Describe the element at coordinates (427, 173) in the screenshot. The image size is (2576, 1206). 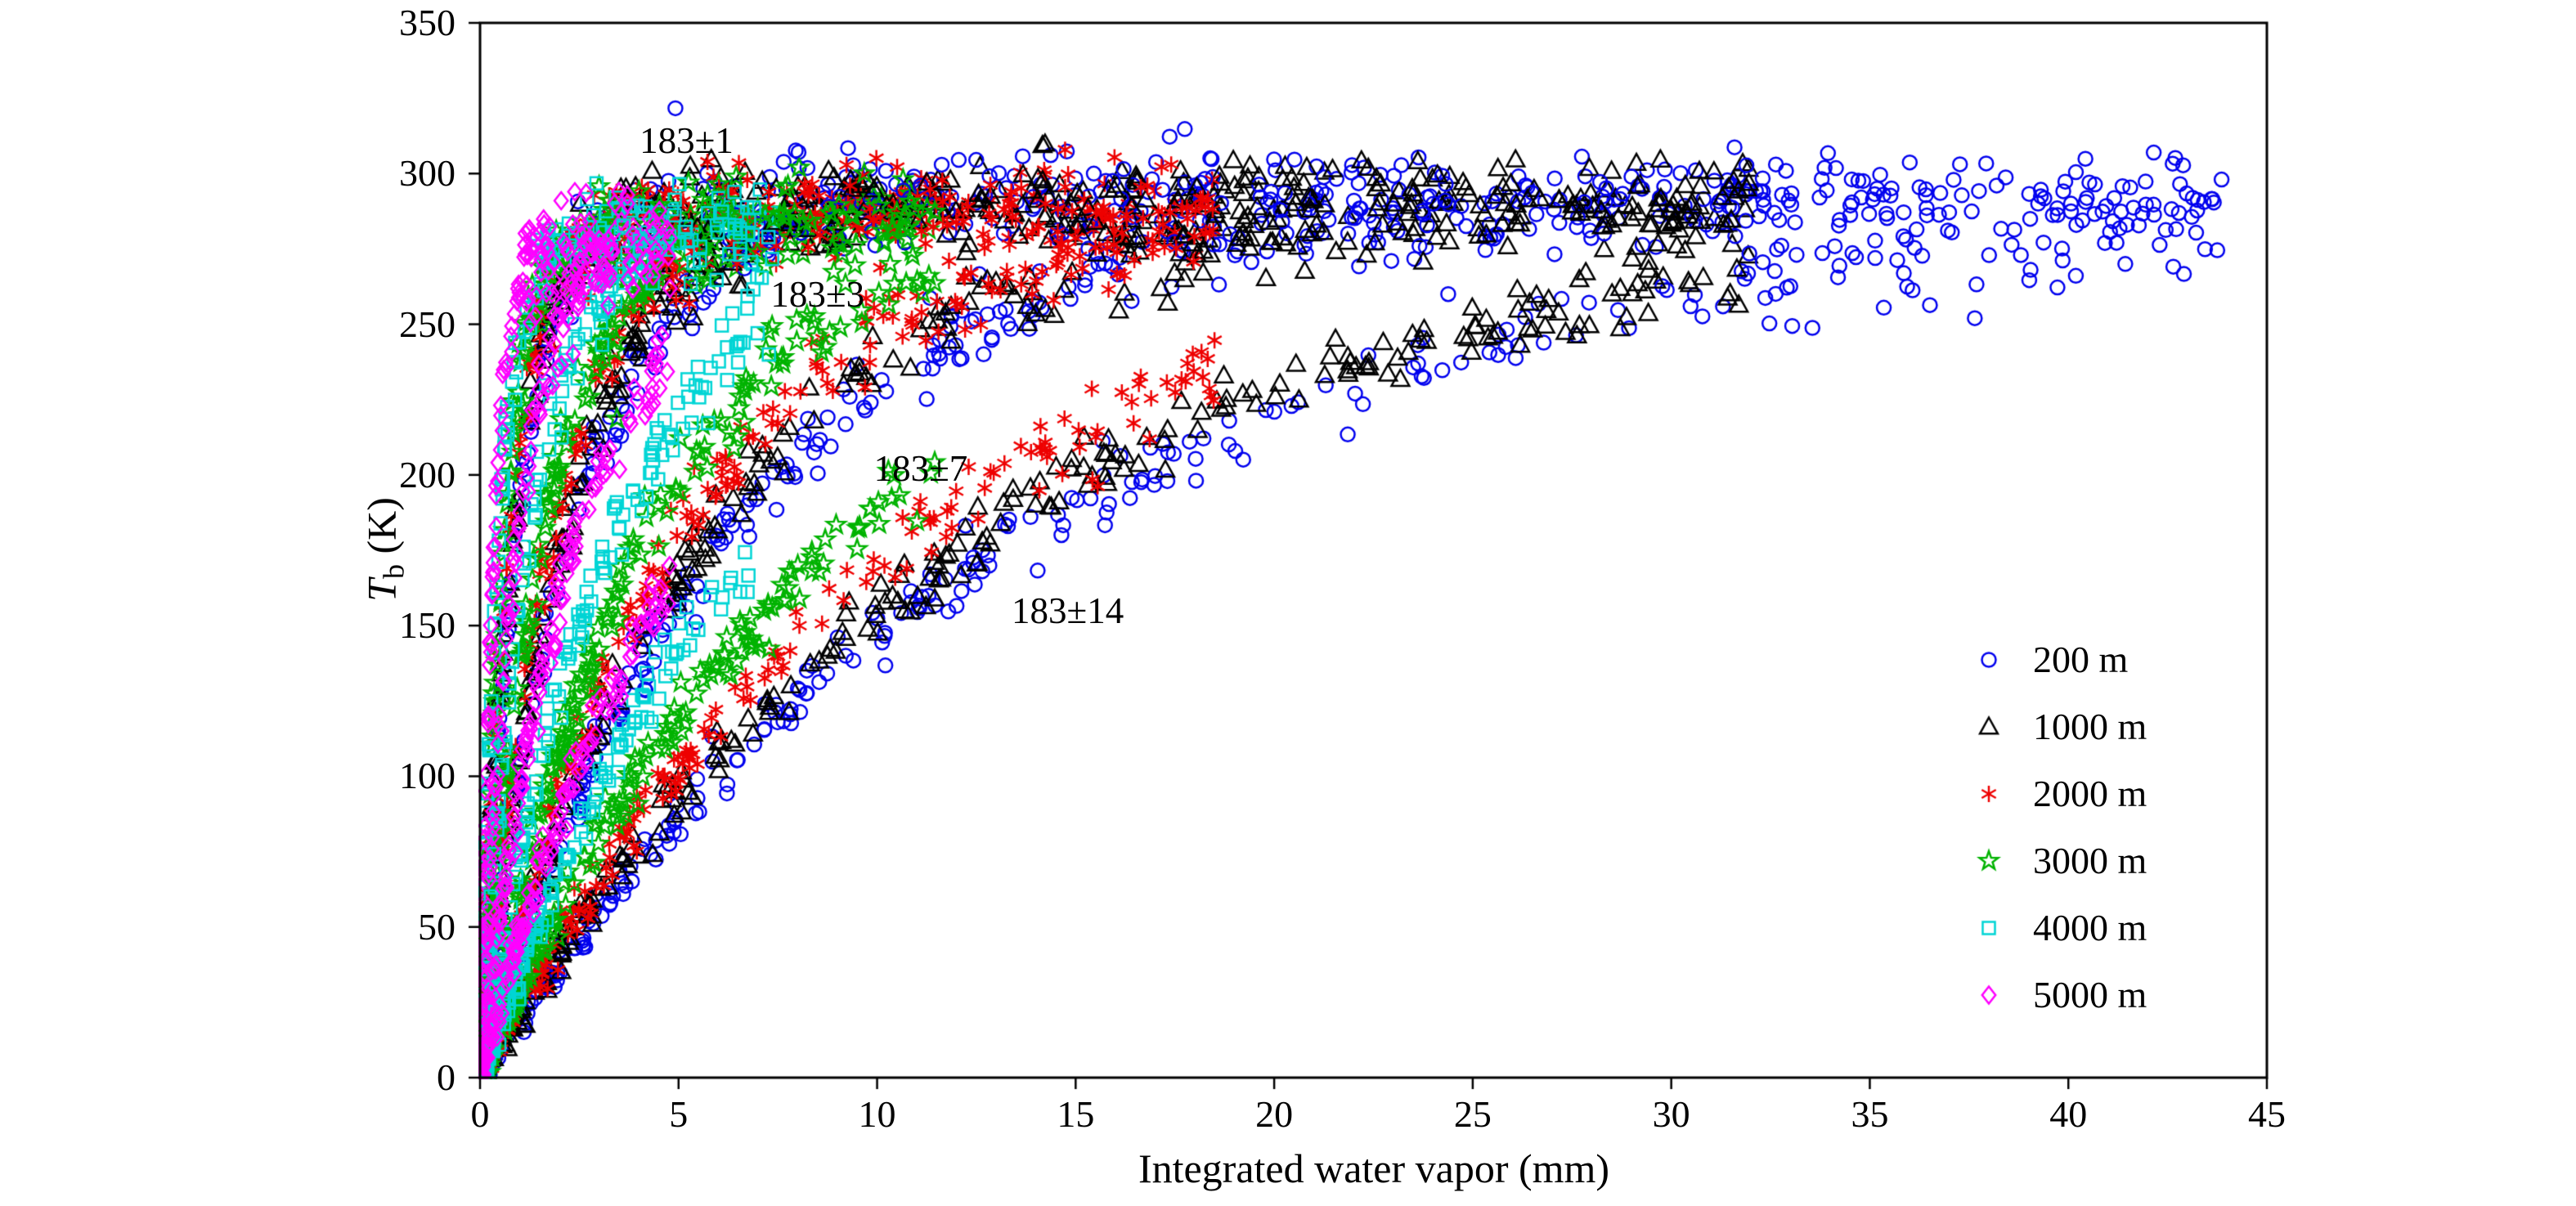
I see `y-tick-label: 300` at that location.